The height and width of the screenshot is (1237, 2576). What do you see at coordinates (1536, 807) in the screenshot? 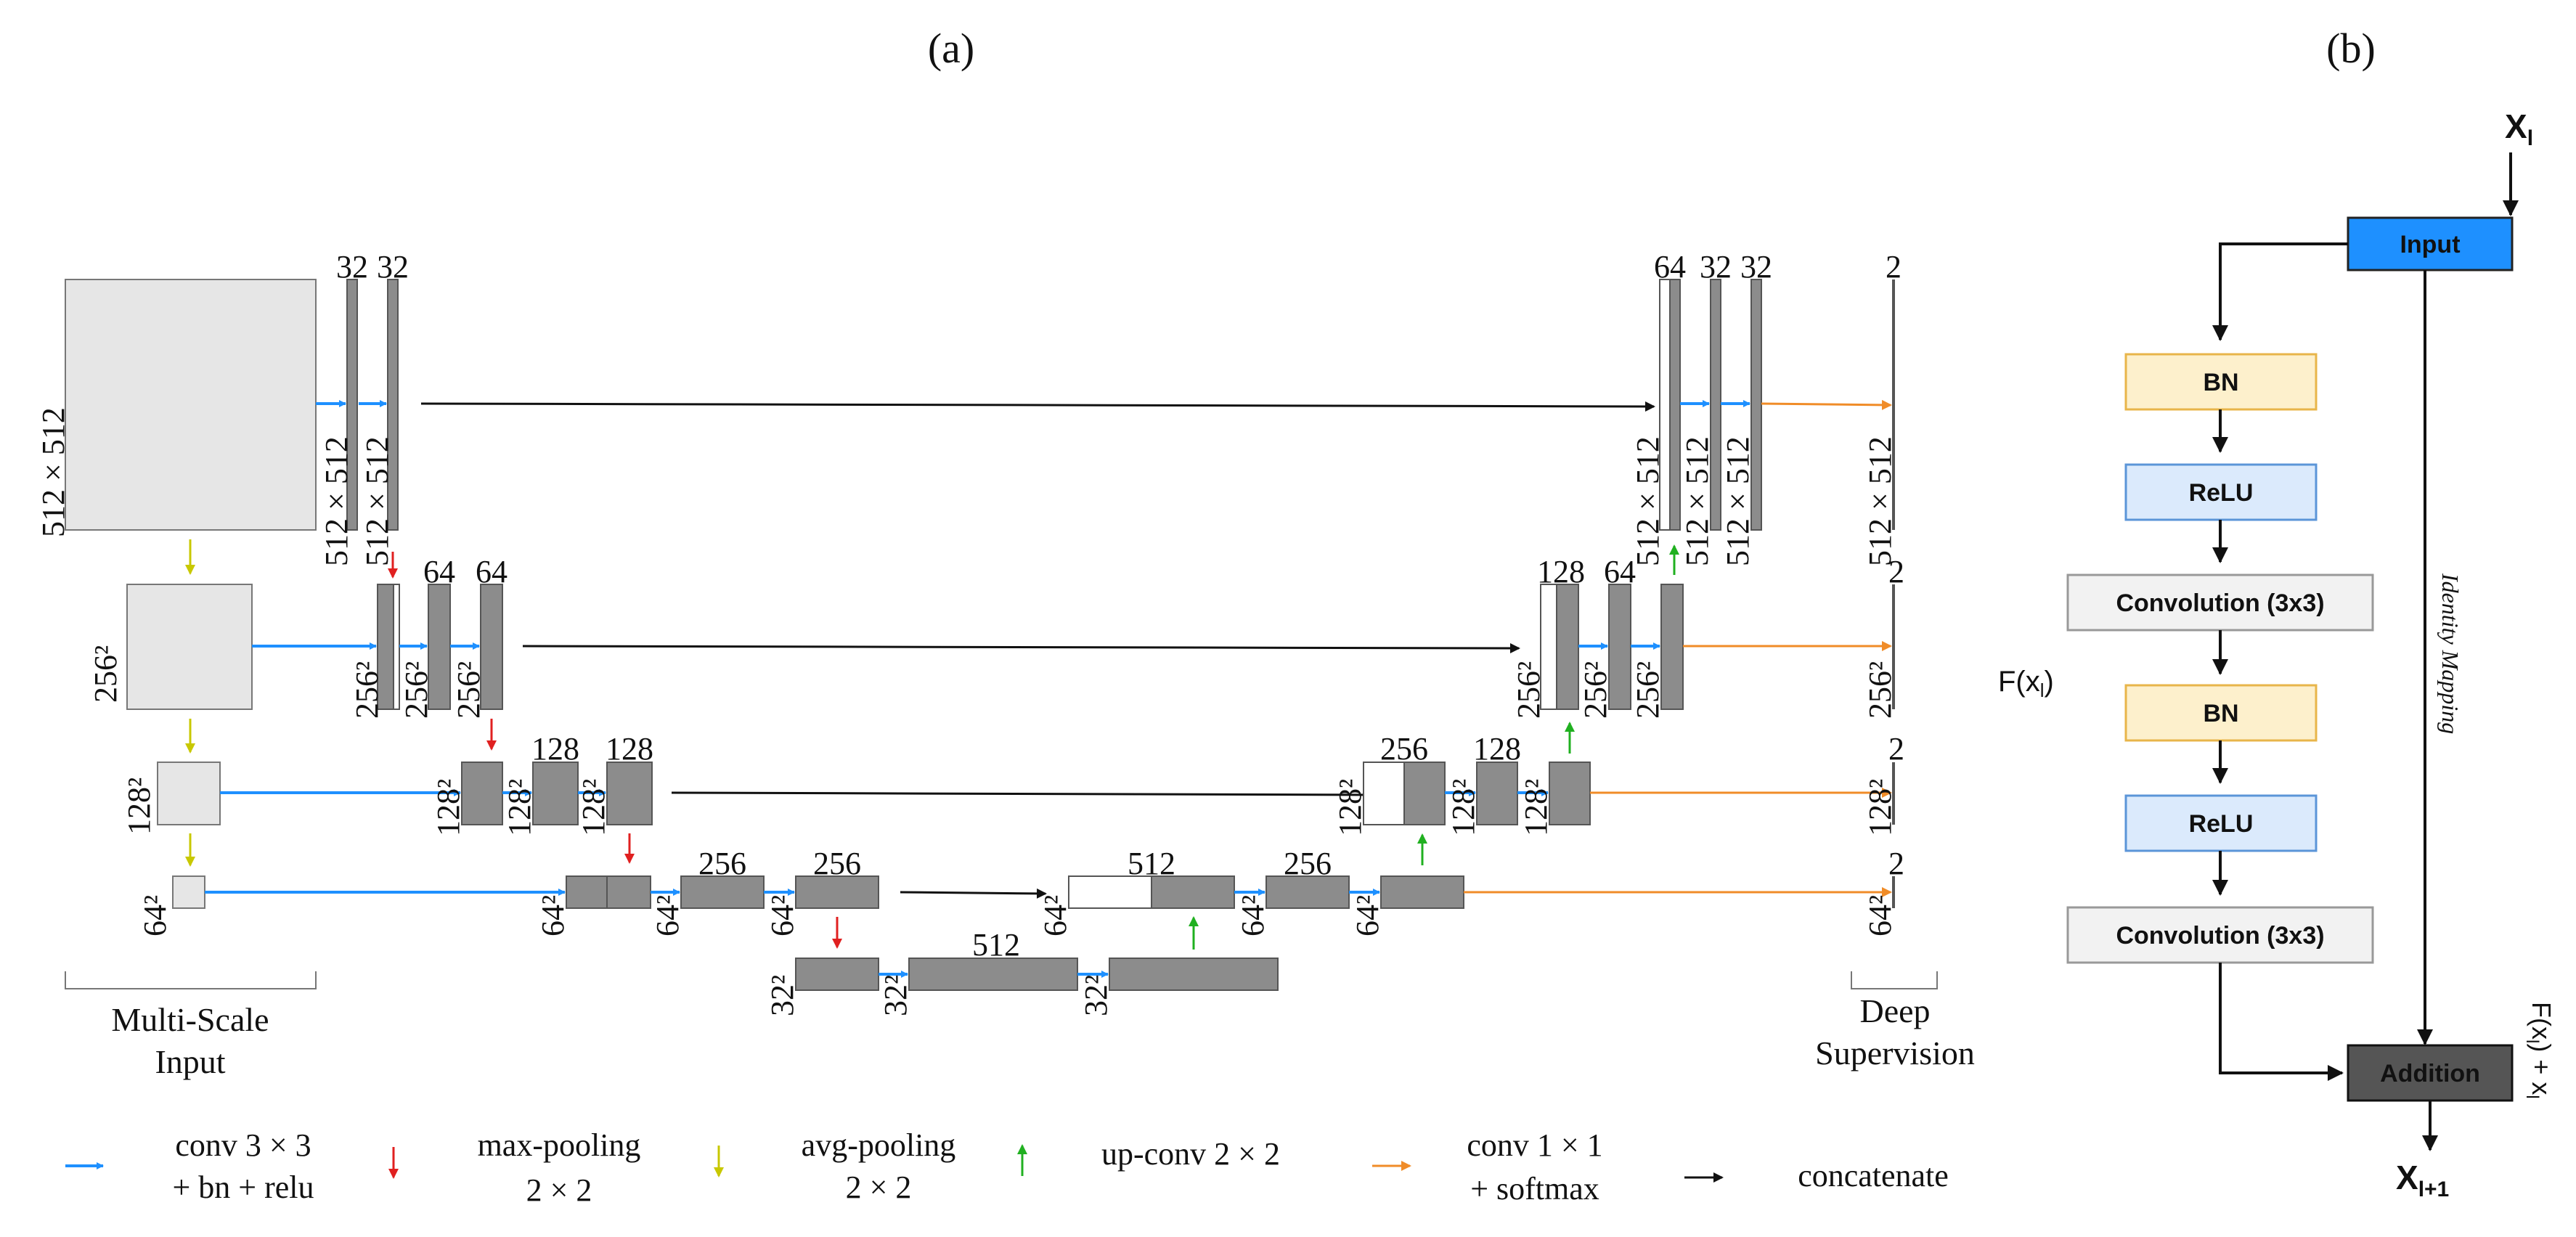
I see `dim-d2c: 128²` at bounding box center [1536, 807].